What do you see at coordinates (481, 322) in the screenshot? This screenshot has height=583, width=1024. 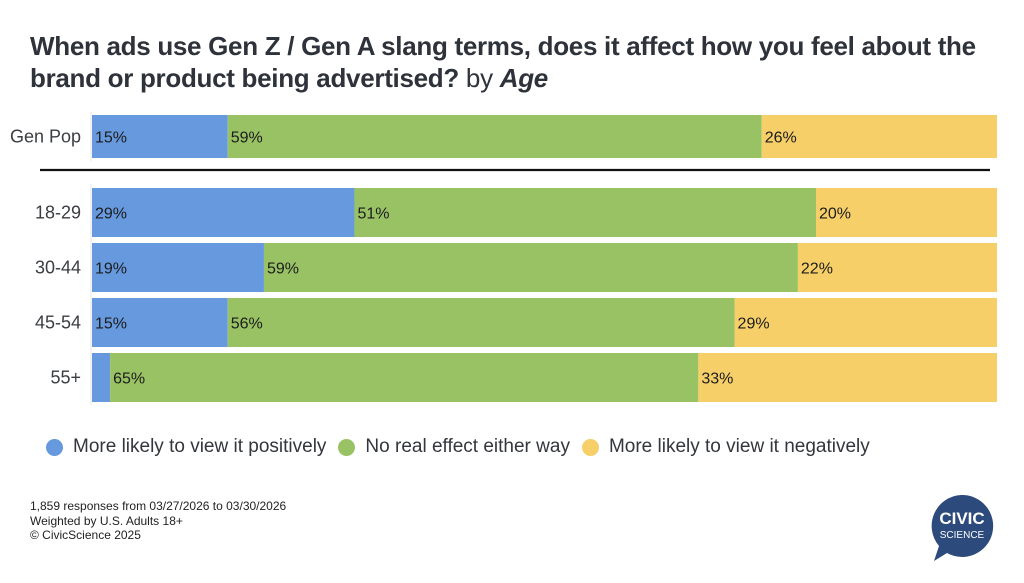 I see `bar-segment-45-54-s1` at bounding box center [481, 322].